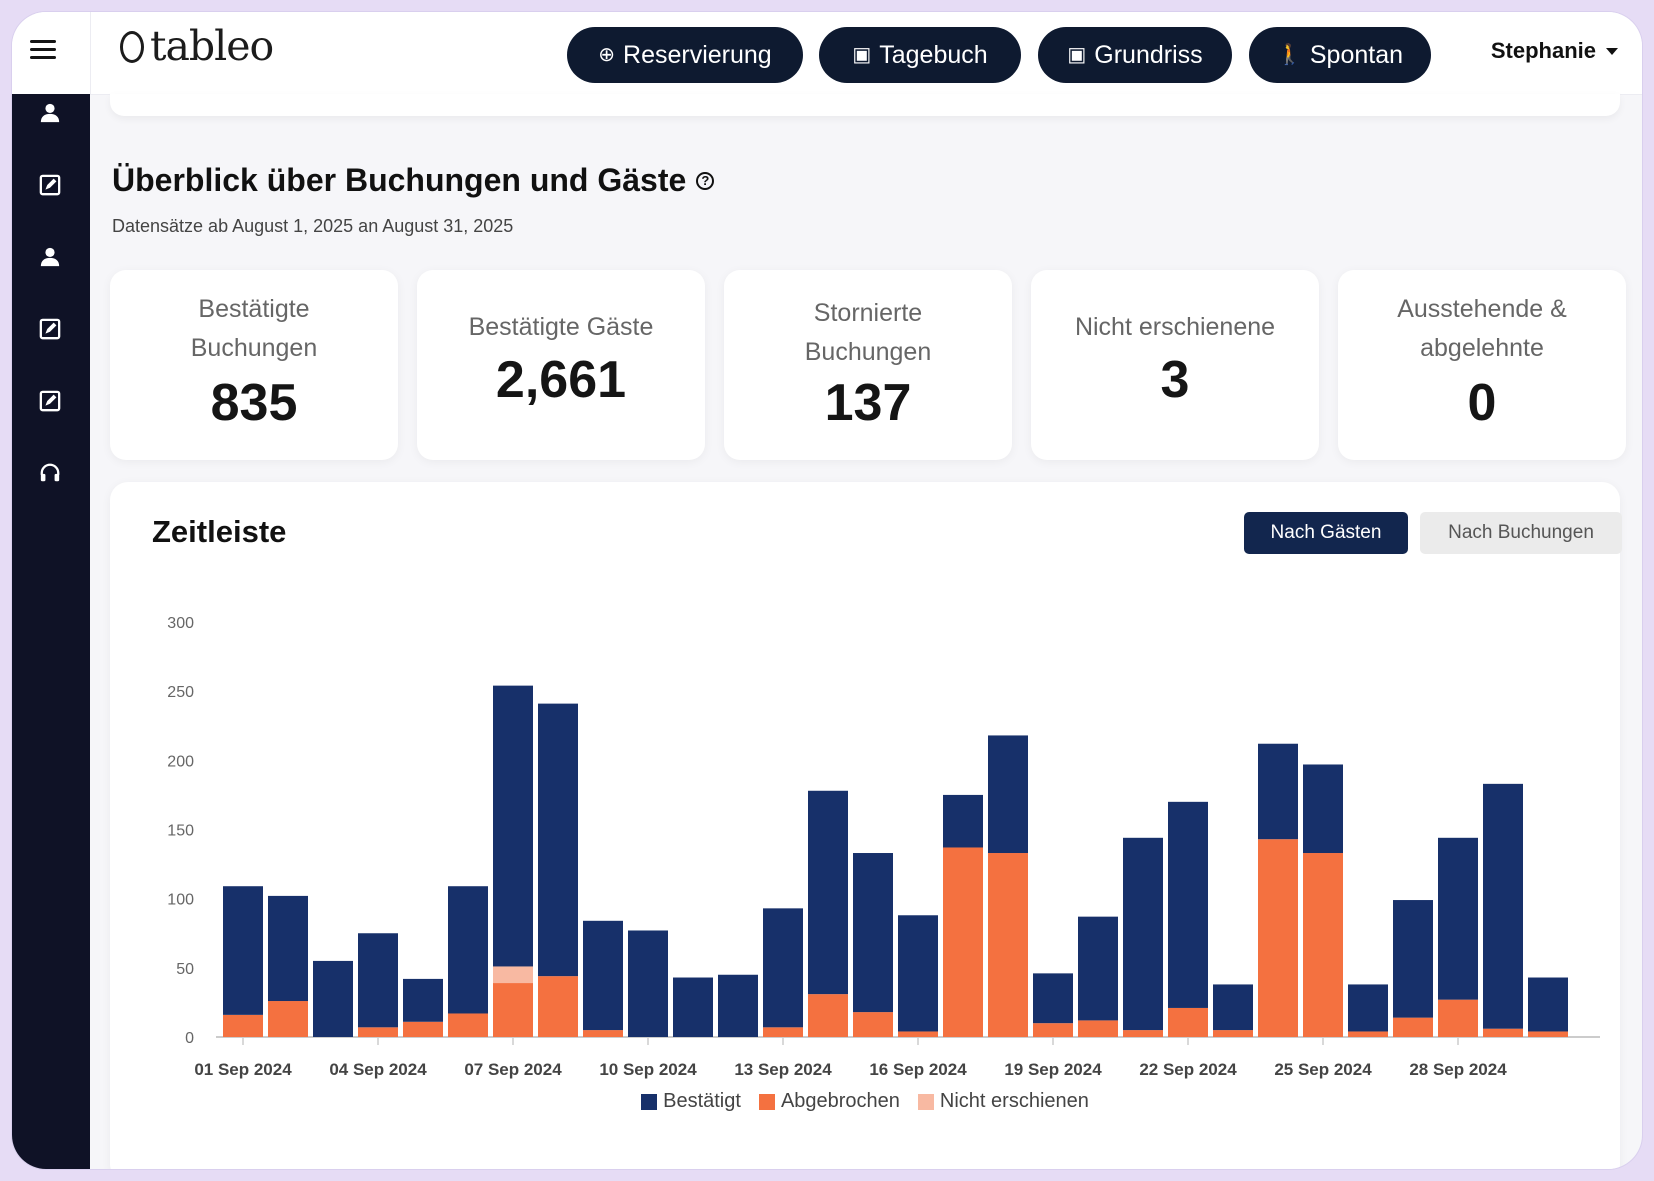  What do you see at coordinates (1326, 533) in the screenshot?
I see `by-guests-toggle: Nach Gästen` at bounding box center [1326, 533].